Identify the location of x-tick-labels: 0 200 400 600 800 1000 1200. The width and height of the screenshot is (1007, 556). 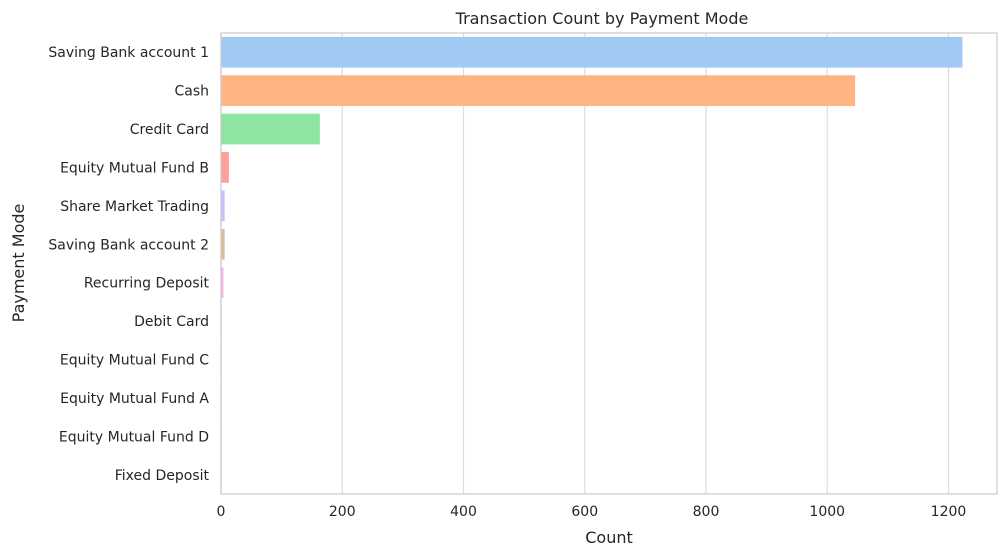
(592, 512).